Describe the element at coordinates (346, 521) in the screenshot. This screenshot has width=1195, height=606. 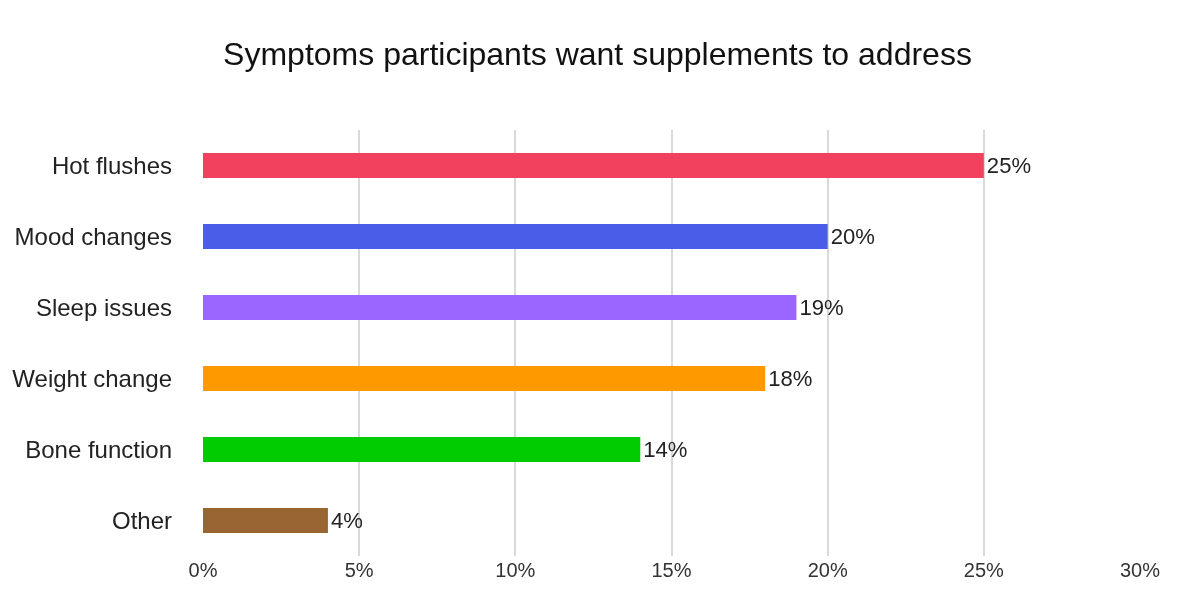
I see `data-label: 4%` at that location.